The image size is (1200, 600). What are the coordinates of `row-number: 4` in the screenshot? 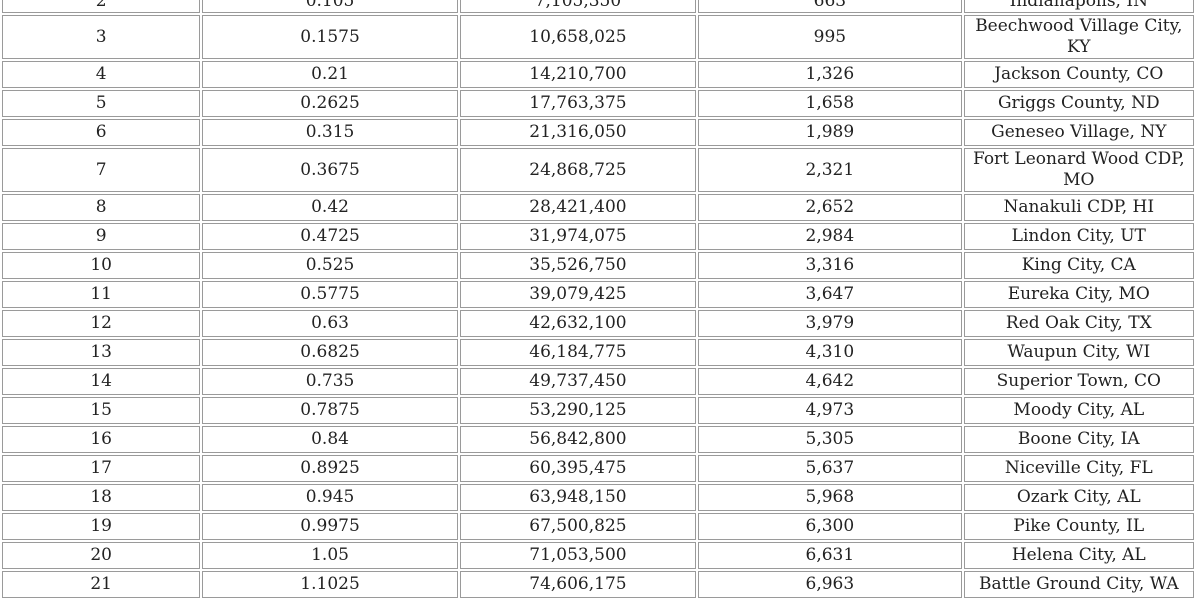 It's located at (101, 74).